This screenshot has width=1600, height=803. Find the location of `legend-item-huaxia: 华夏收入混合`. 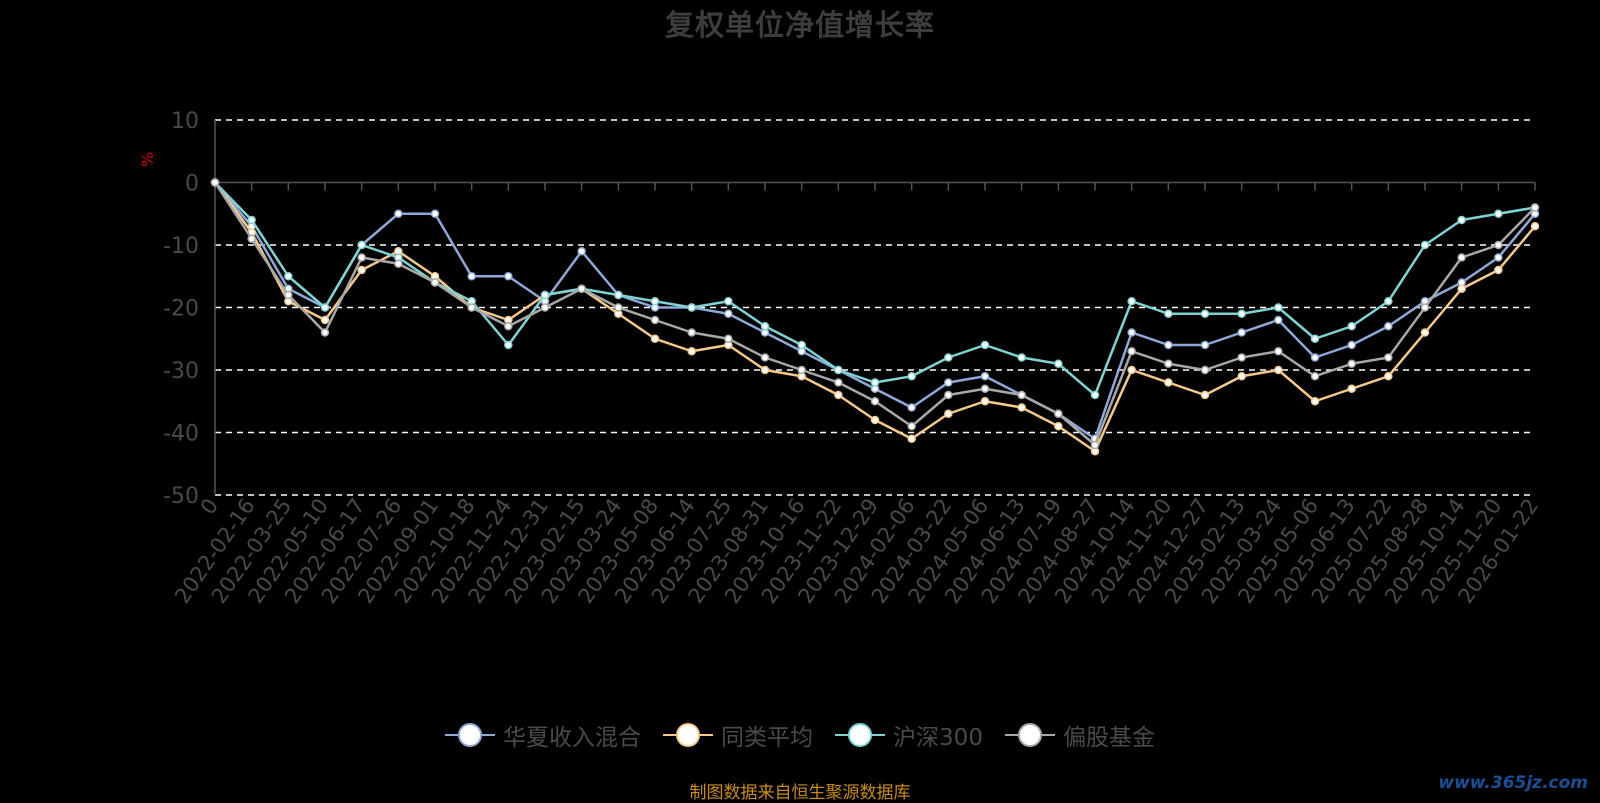

legend-item-huaxia: 华夏收入混合 is located at coordinates (543, 735).